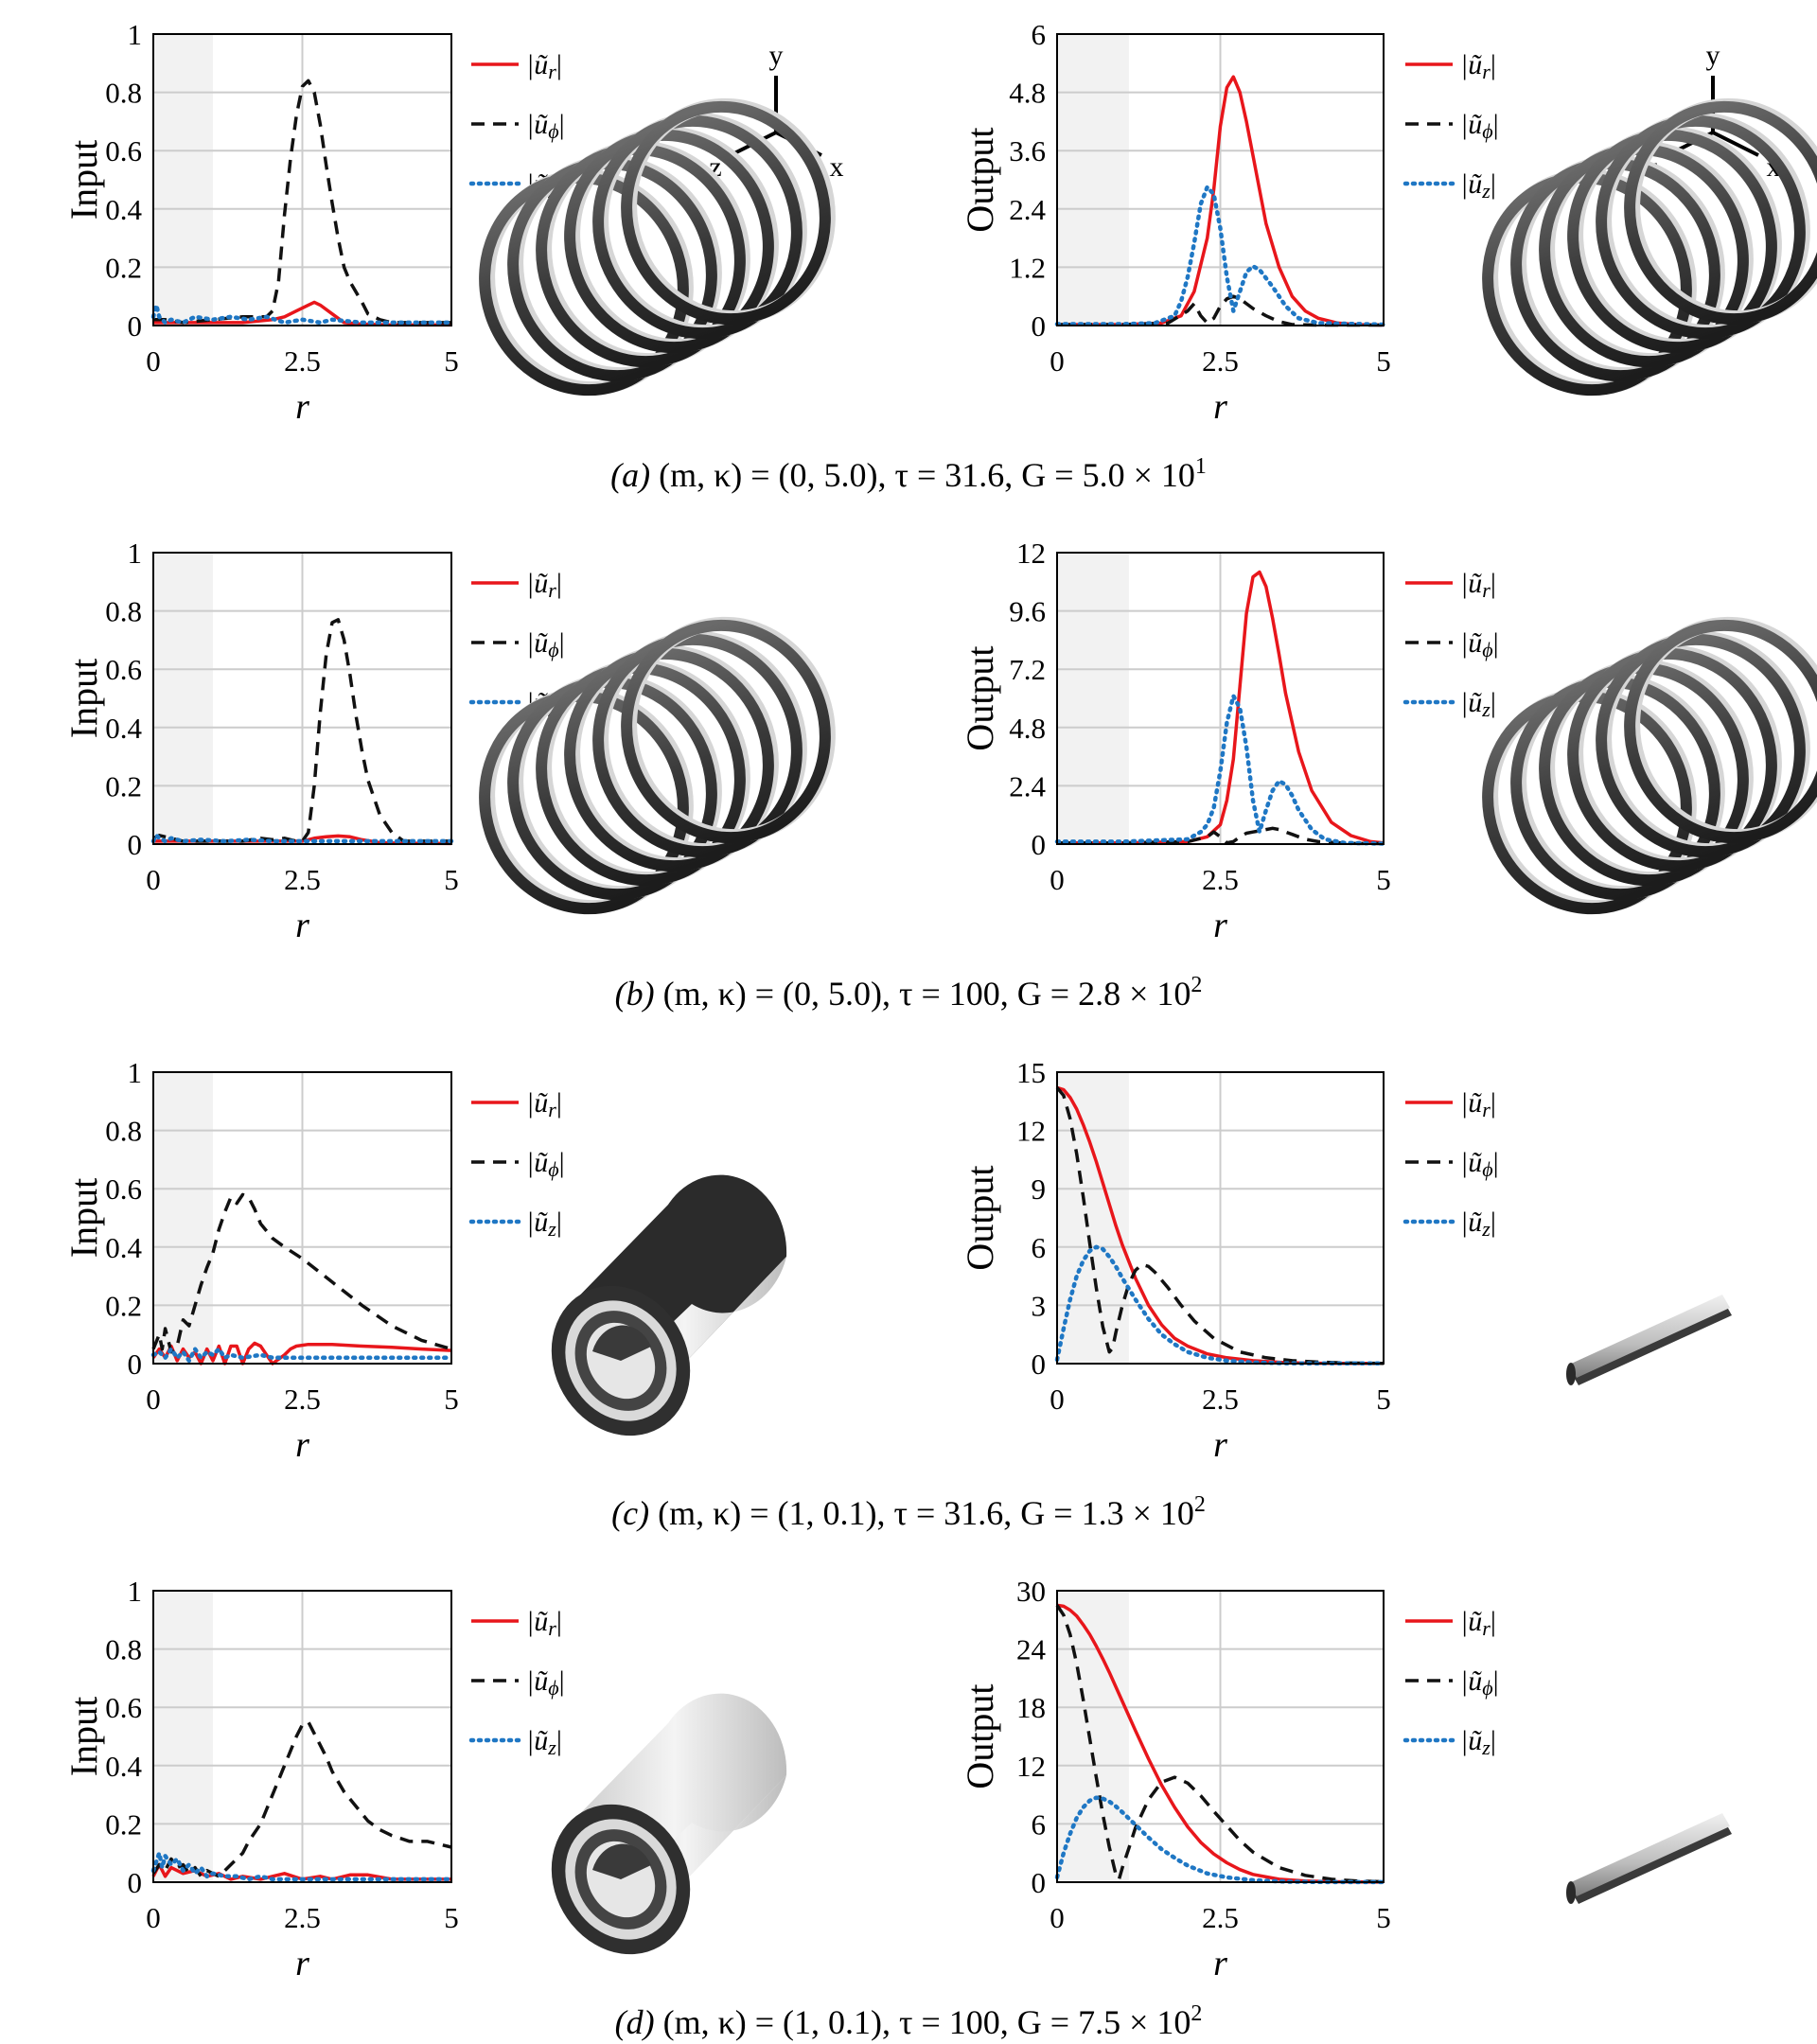 The image size is (1817, 2044). What do you see at coordinates (958, 994) in the screenshot?
I see `caption-tau: τ = 100,` at bounding box center [958, 994].